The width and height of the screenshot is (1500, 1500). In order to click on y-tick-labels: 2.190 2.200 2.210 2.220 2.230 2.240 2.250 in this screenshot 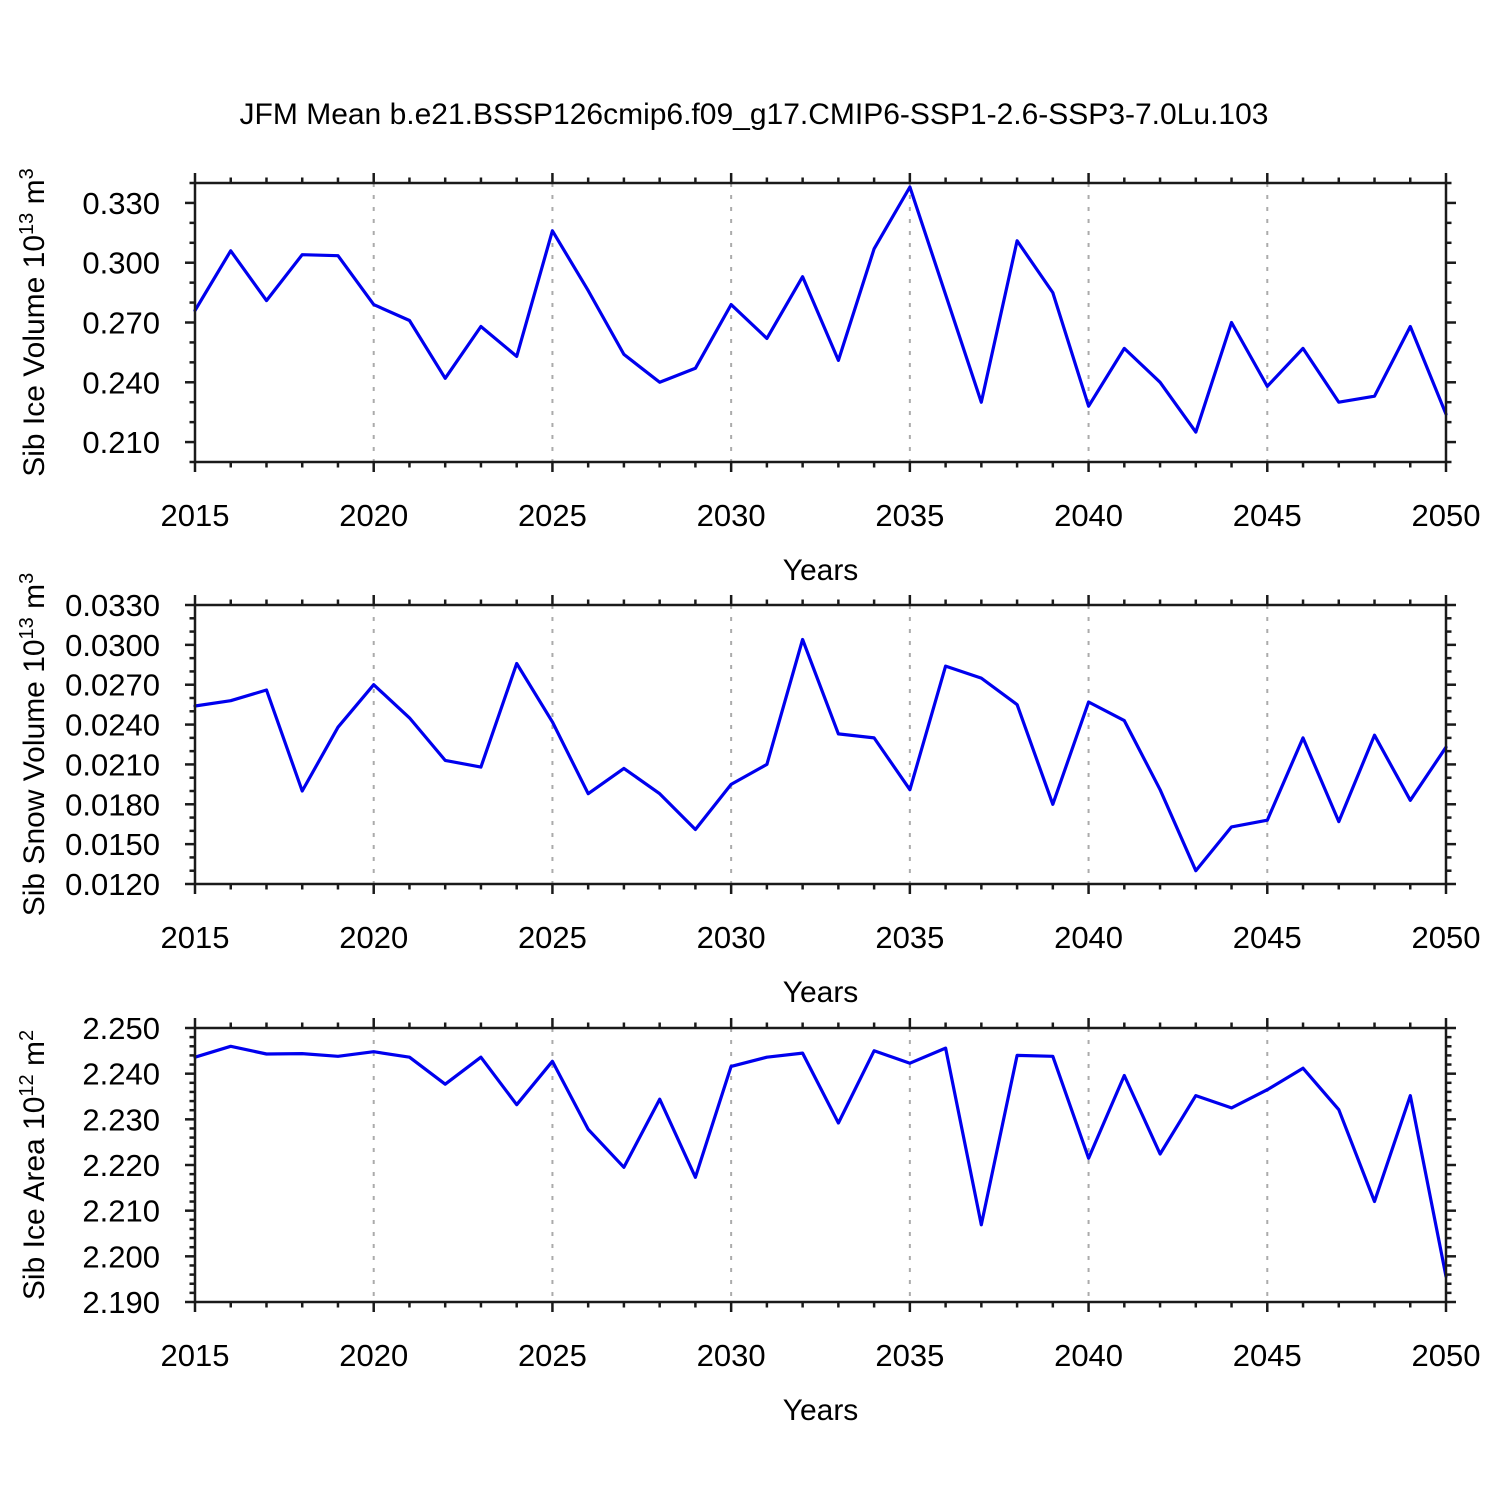, I will do `click(121, 1165)`.